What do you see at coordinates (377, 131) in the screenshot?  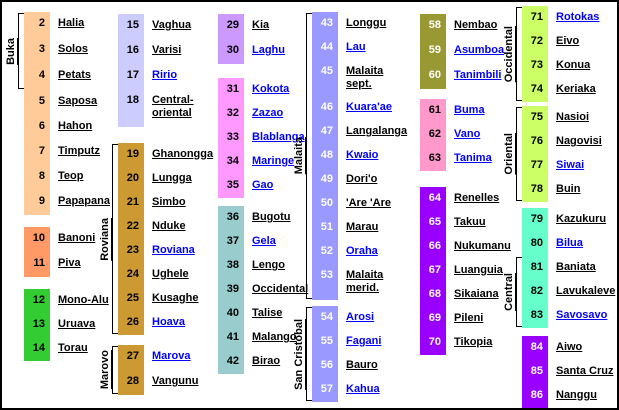 I see `language-label: Langalanga` at bounding box center [377, 131].